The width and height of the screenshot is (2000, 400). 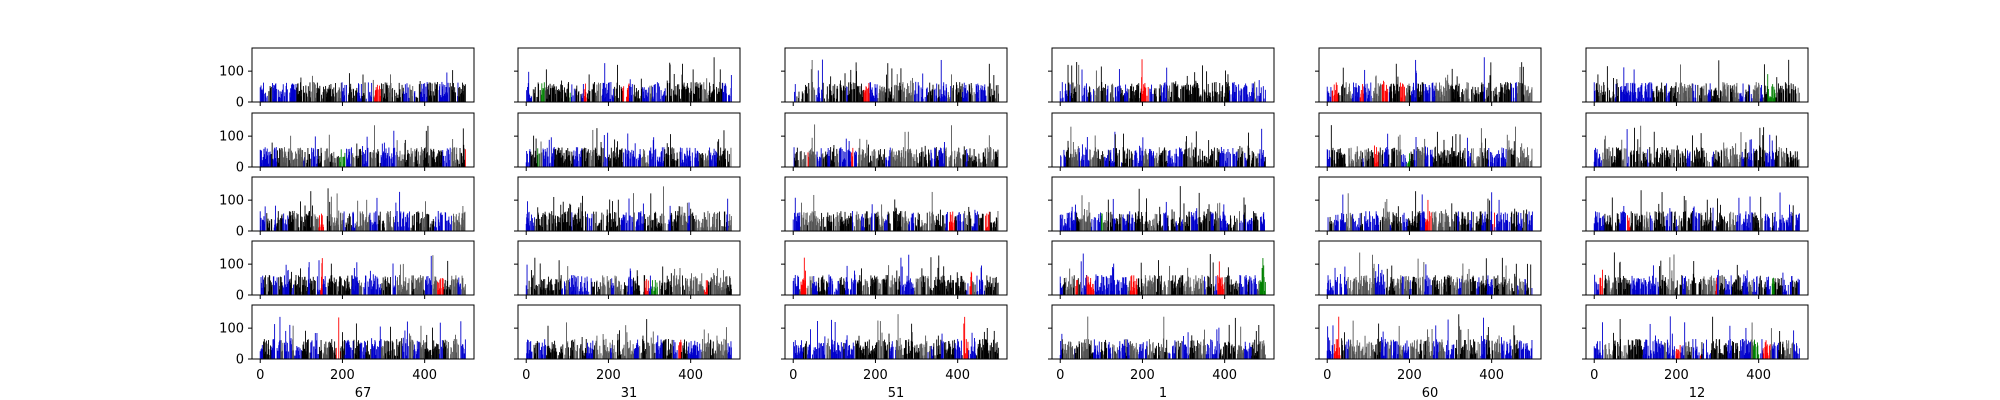 I want to click on panel-r2-c5, so click(x=1428, y=141).